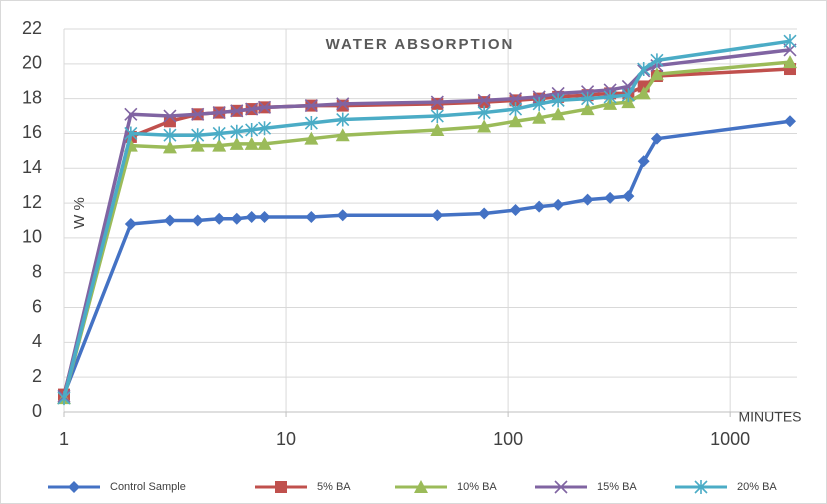  What do you see at coordinates (286, 439) in the screenshot?
I see `x-tick-label: 10` at bounding box center [286, 439].